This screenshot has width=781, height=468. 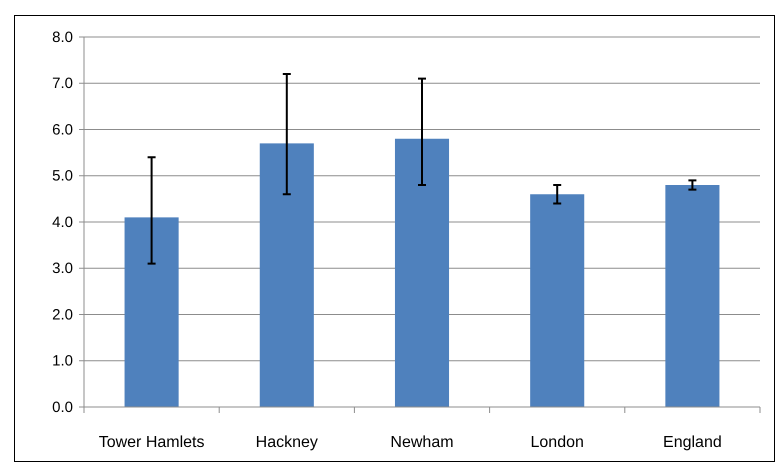 I want to click on y-tick-label: 5.0, so click(x=62, y=176).